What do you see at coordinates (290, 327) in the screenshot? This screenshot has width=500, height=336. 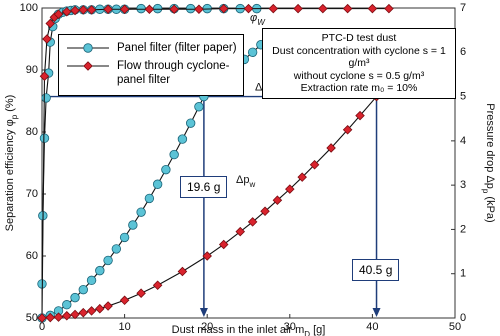 I see `x-tick-label: 30` at bounding box center [290, 327].